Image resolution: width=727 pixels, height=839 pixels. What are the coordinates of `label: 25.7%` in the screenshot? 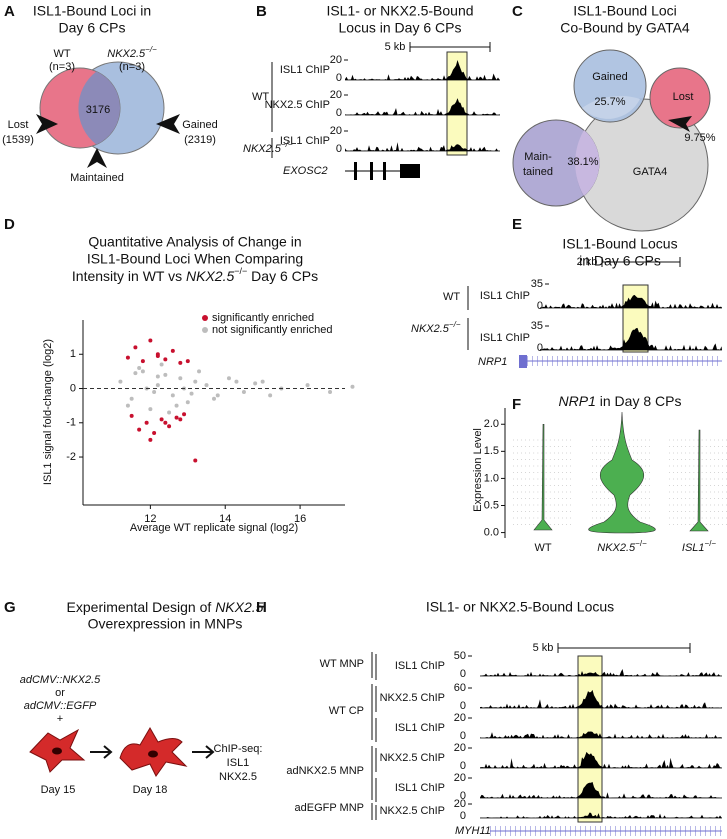 It's located at (609, 102).